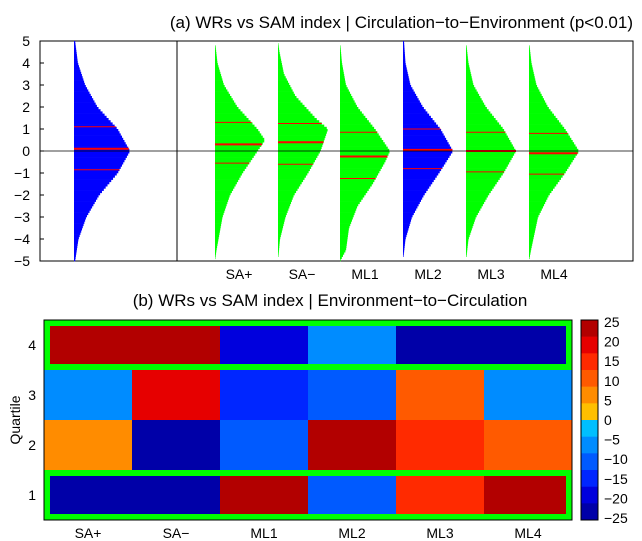  What do you see at coordinates (239, 274) in the screenshot?
I see `x-tick-label: SA+` at bounding box center [239, 274].